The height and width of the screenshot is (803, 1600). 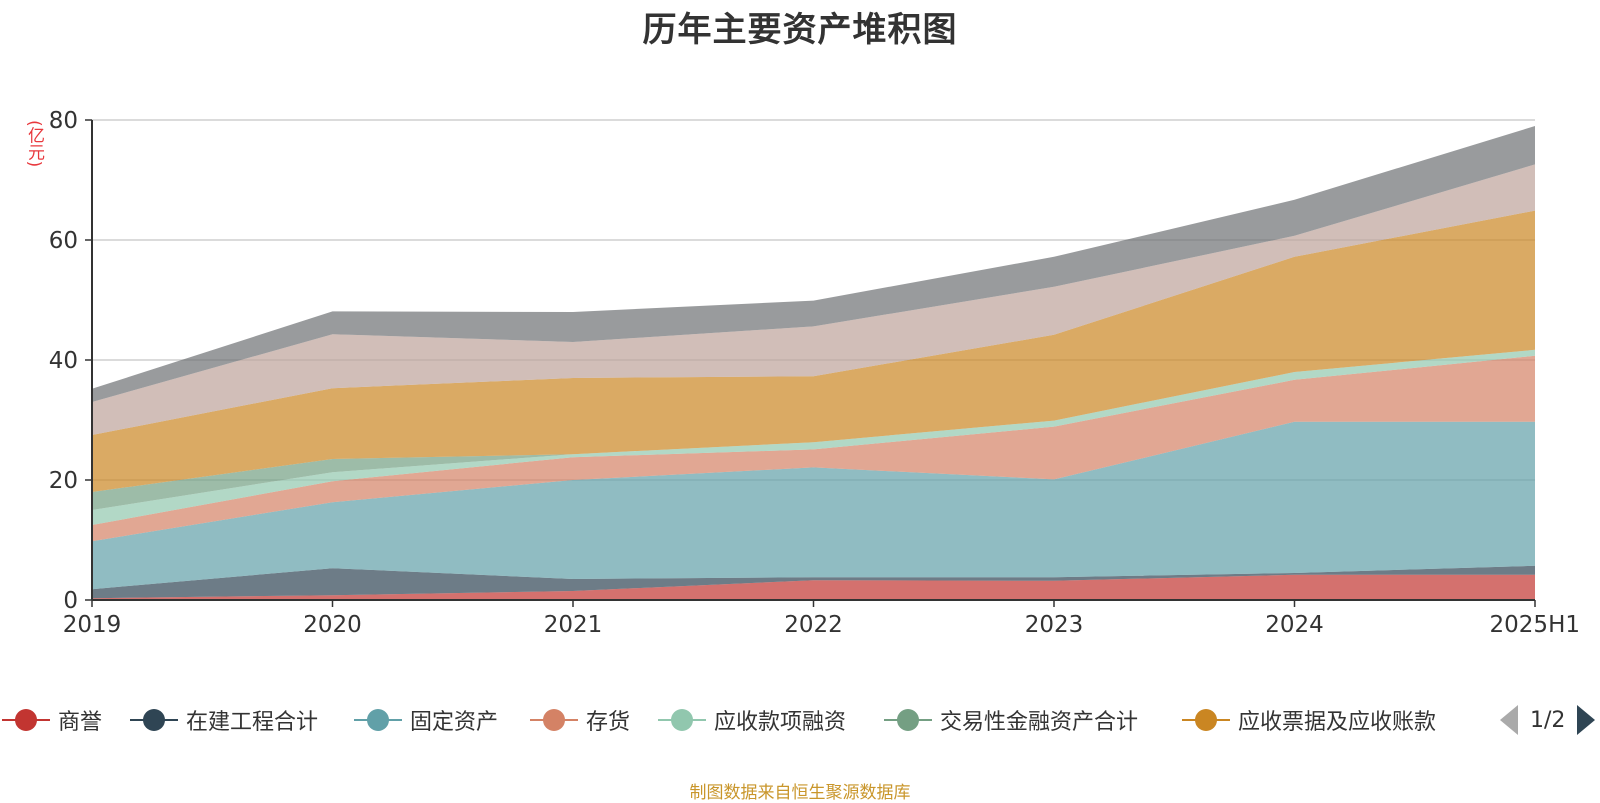 What do you see at coordinates (80, 722) in the screenshot?
I see `legend-label: 商誉` at bounding box center [80, 722].